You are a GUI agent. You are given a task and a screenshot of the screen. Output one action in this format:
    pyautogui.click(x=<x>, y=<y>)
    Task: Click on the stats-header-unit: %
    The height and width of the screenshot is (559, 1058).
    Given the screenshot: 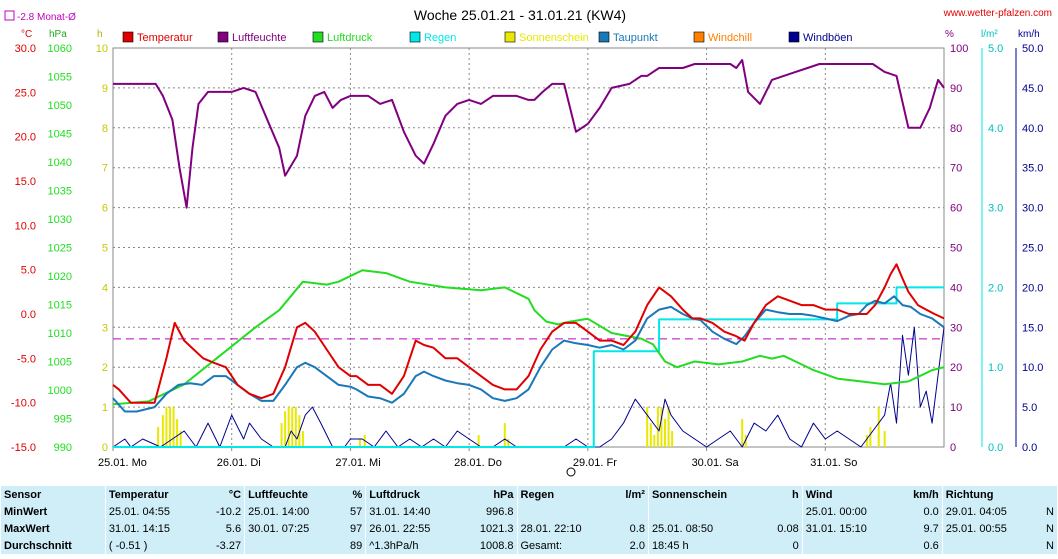 What is the action you would take?
    pyautogui.click(x=352, y=494)
    